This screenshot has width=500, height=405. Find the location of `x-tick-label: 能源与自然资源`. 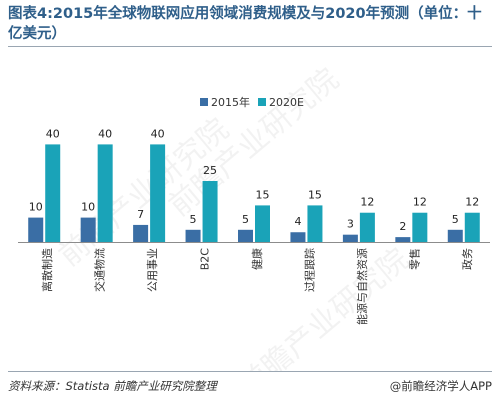

x-tick-label: 能源与自然资源 is located at coordinates (362, 286).